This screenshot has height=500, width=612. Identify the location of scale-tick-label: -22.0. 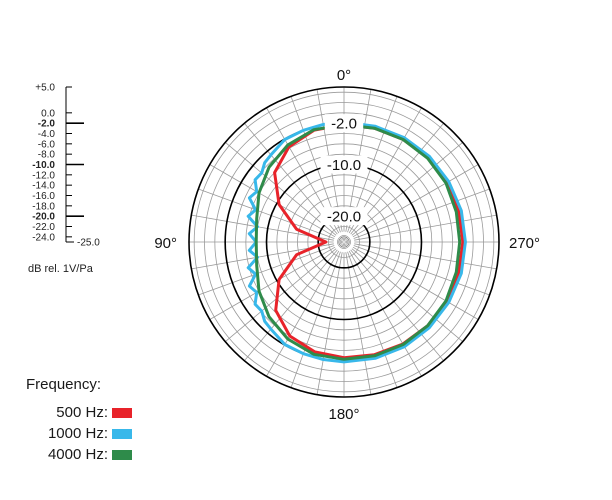
(43, 227).